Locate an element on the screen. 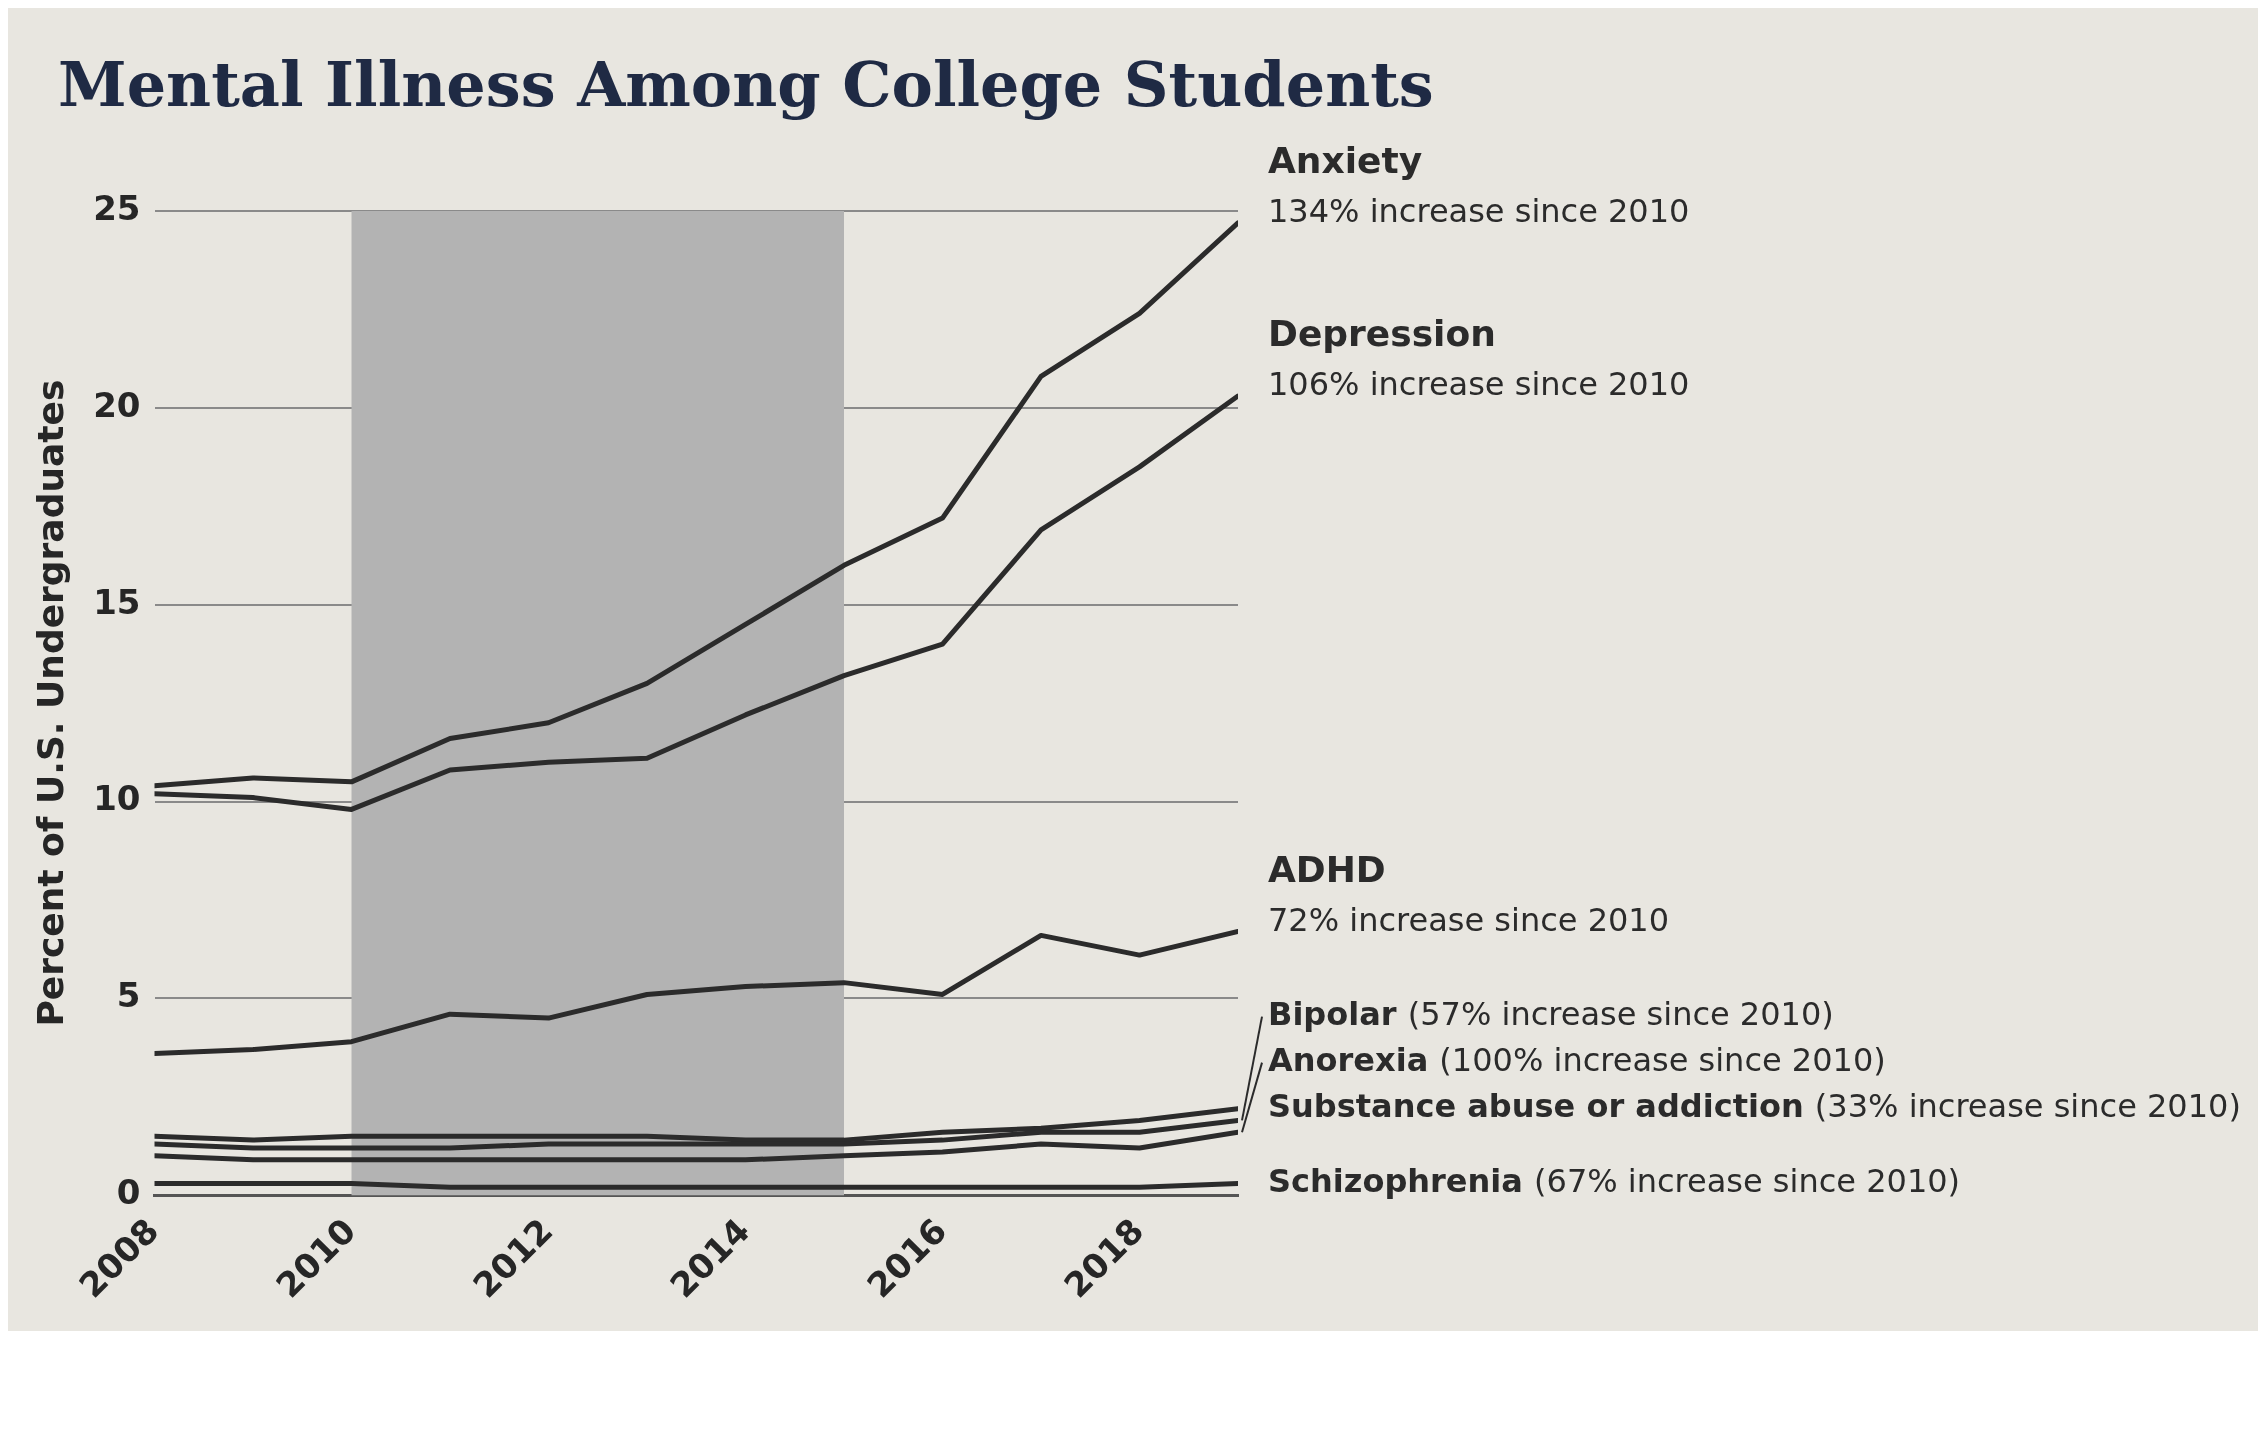  text: 106% increase since 2010 is located at coordinates (1479, 384).